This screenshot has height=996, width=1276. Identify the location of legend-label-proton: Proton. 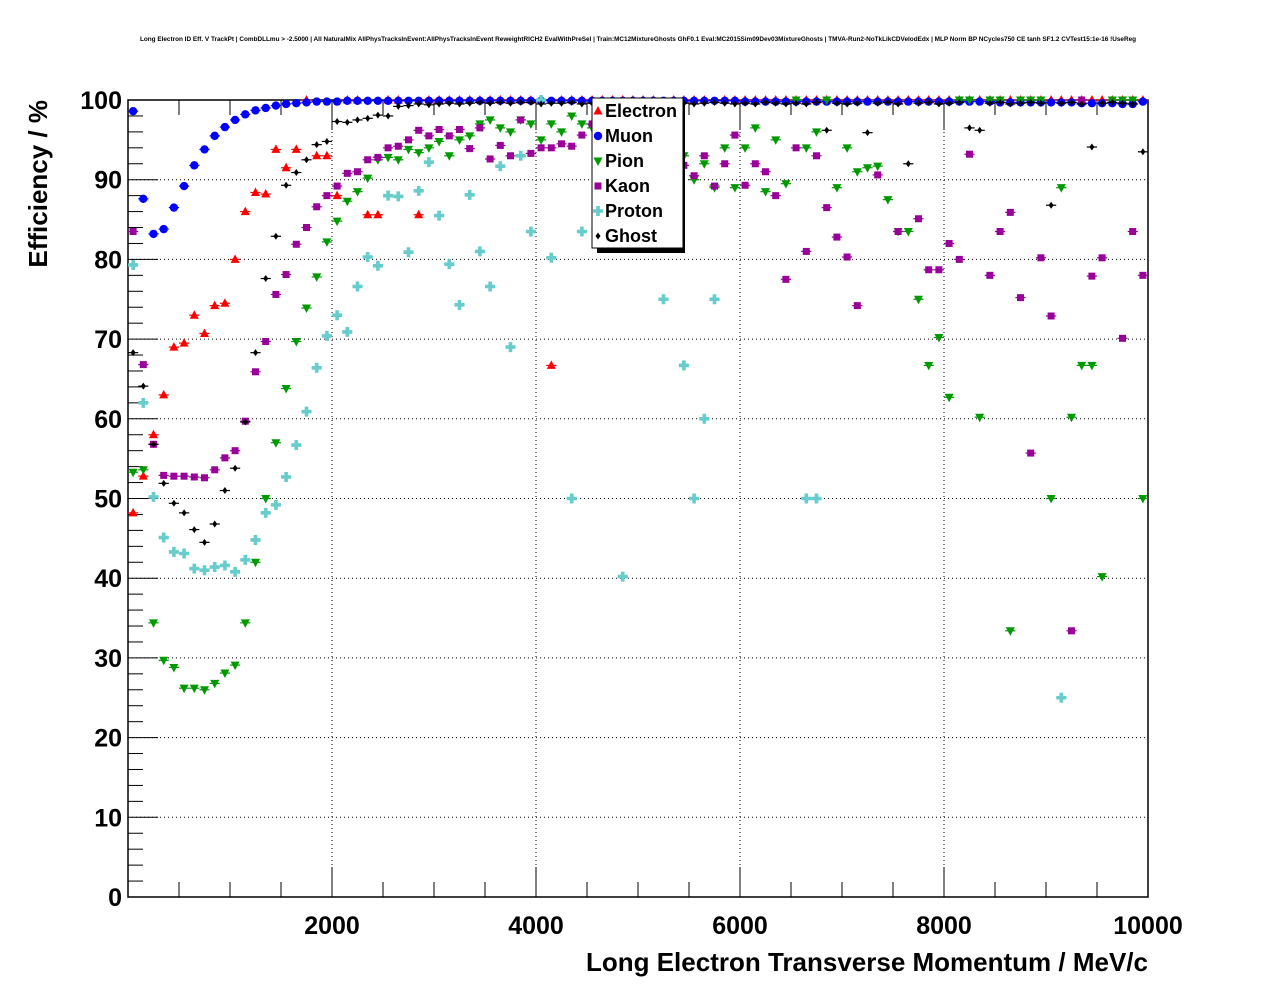
(634, 211).